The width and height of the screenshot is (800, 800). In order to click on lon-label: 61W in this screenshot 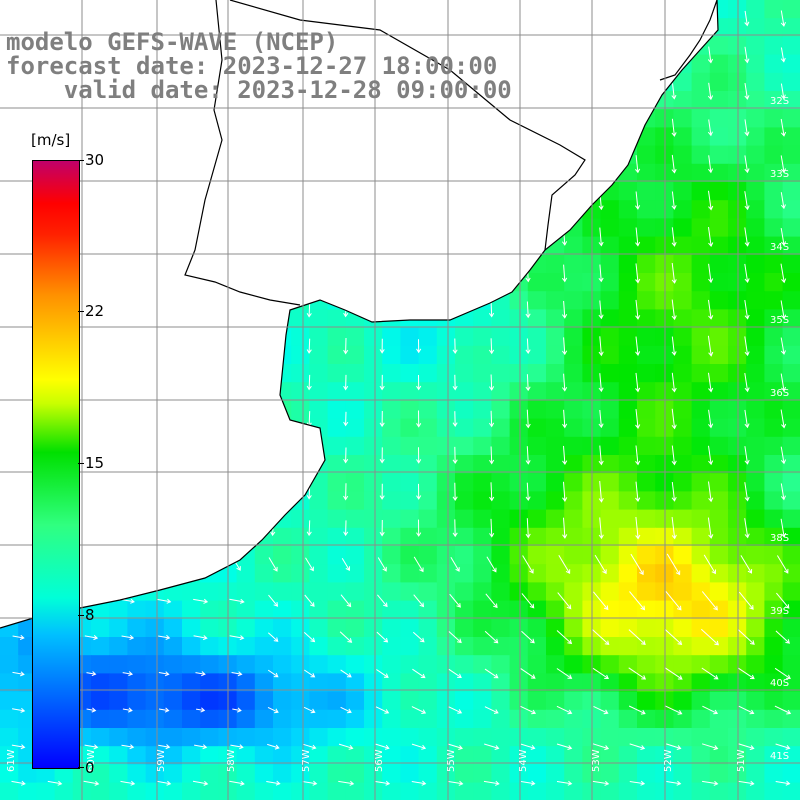, I will do `click(11, 760)`.